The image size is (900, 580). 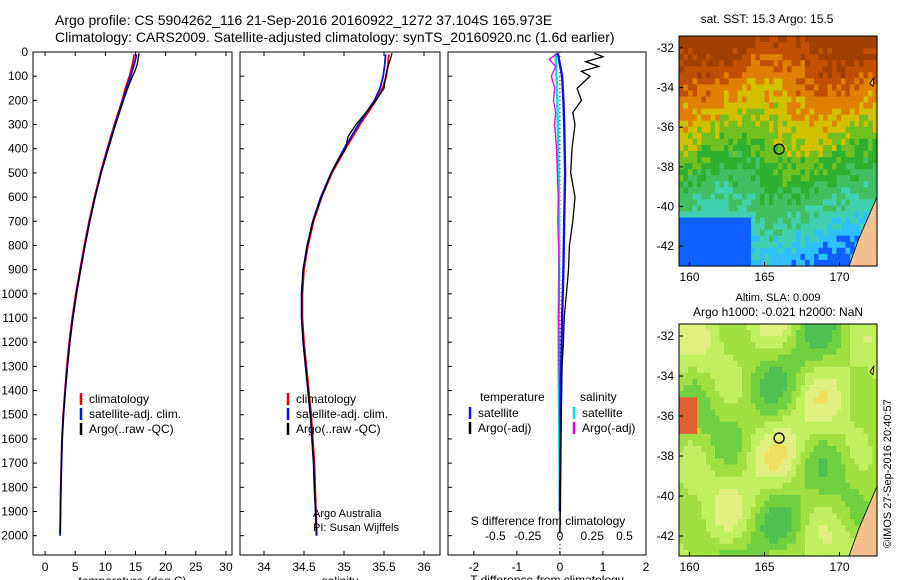 I want to click on sla-map-ytick-label: -40, so click(x=666, y=496).